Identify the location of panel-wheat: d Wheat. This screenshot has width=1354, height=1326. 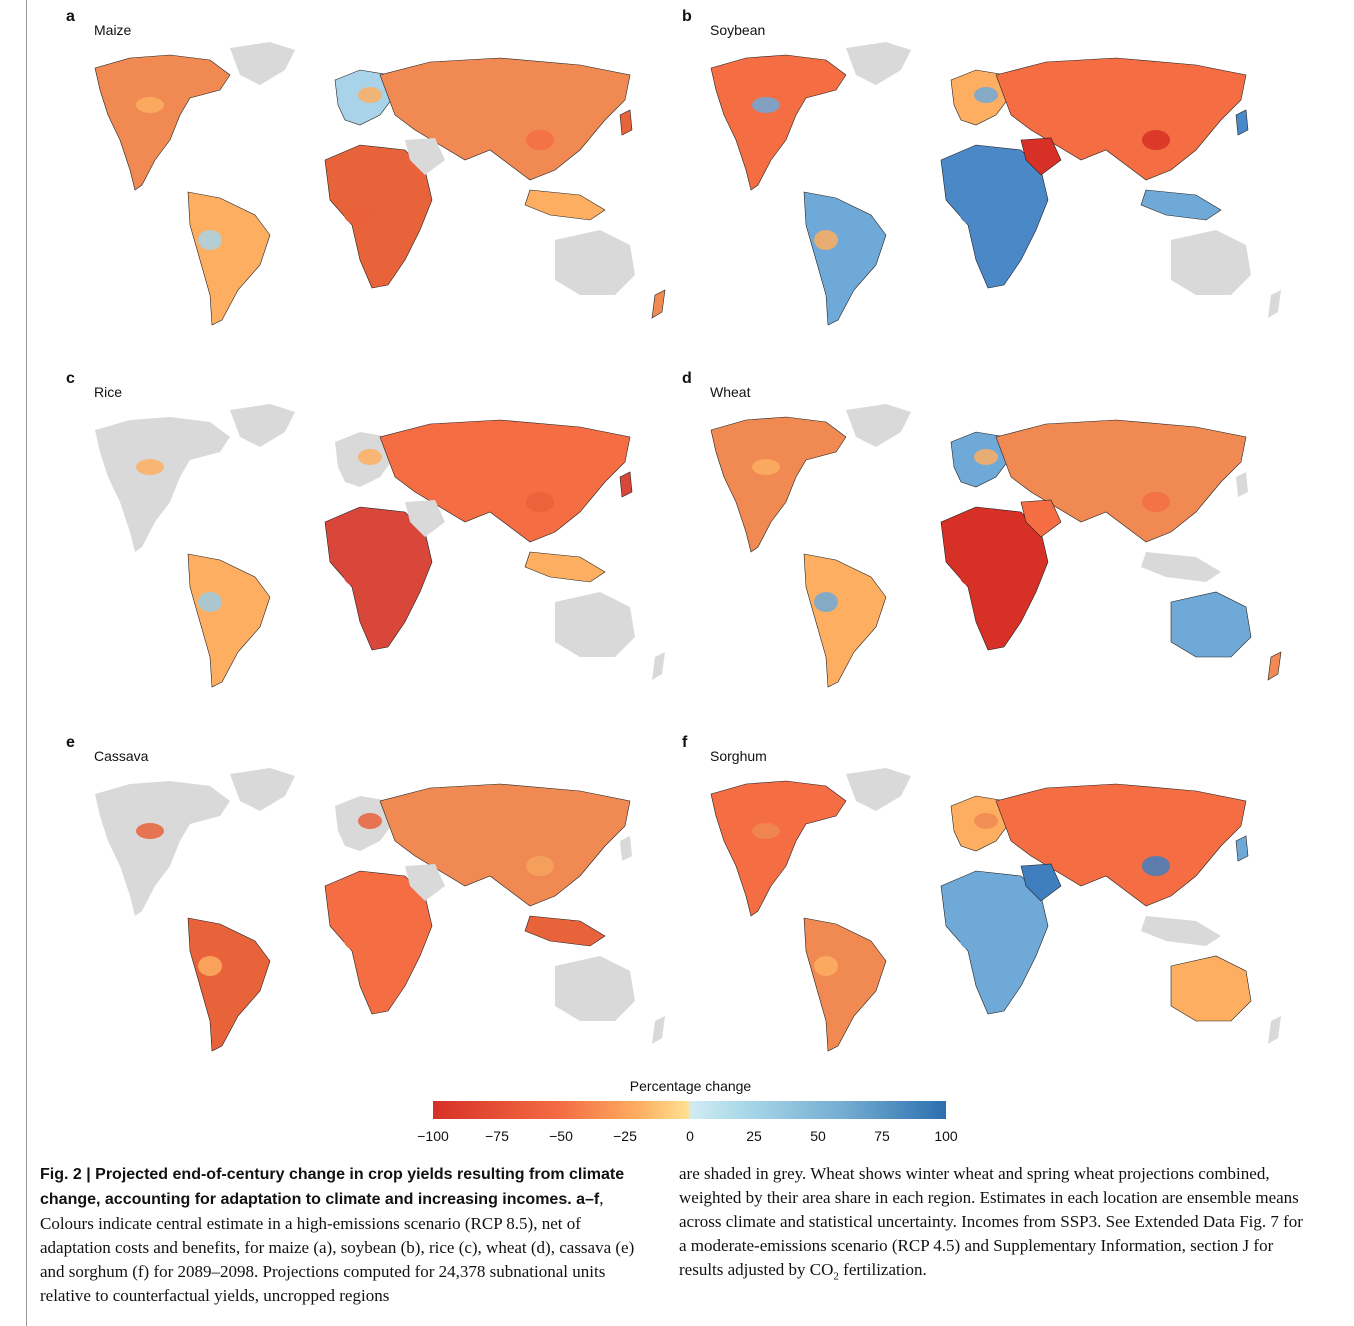
(986, 541).